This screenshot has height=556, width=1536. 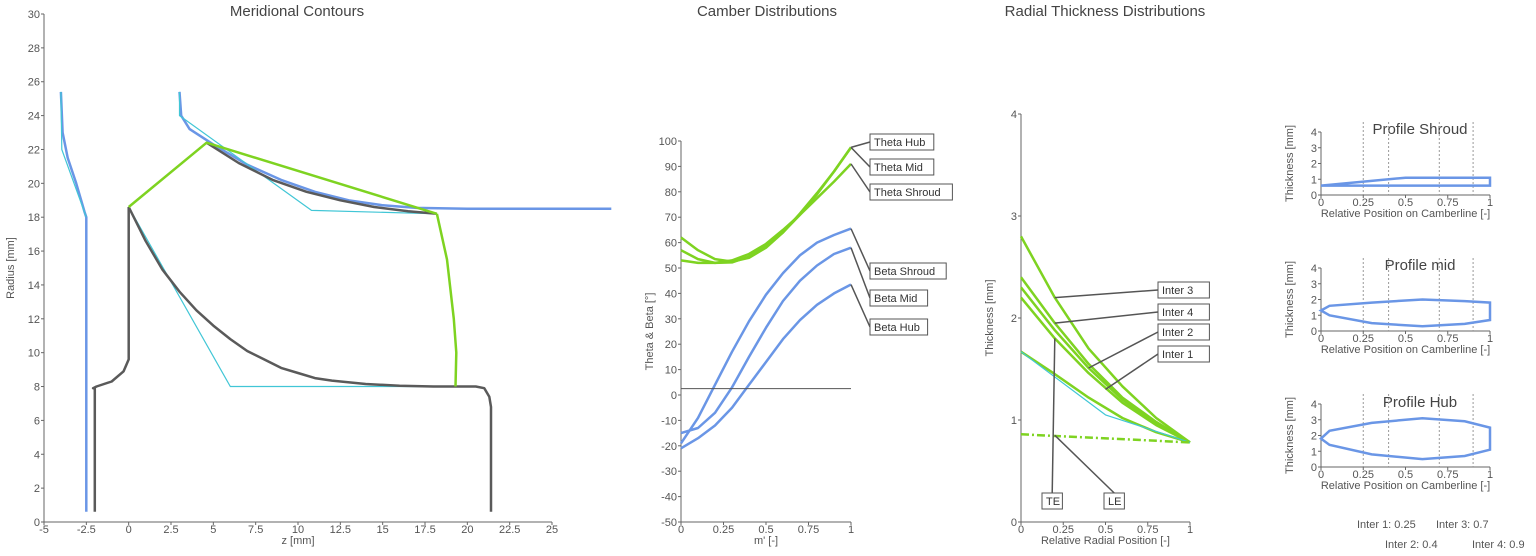 What do you see at coordinates (1363, 203) in the screenshot?
I see `profile-shroud-xtick: 0.25` at bounding box center [1363, 203].